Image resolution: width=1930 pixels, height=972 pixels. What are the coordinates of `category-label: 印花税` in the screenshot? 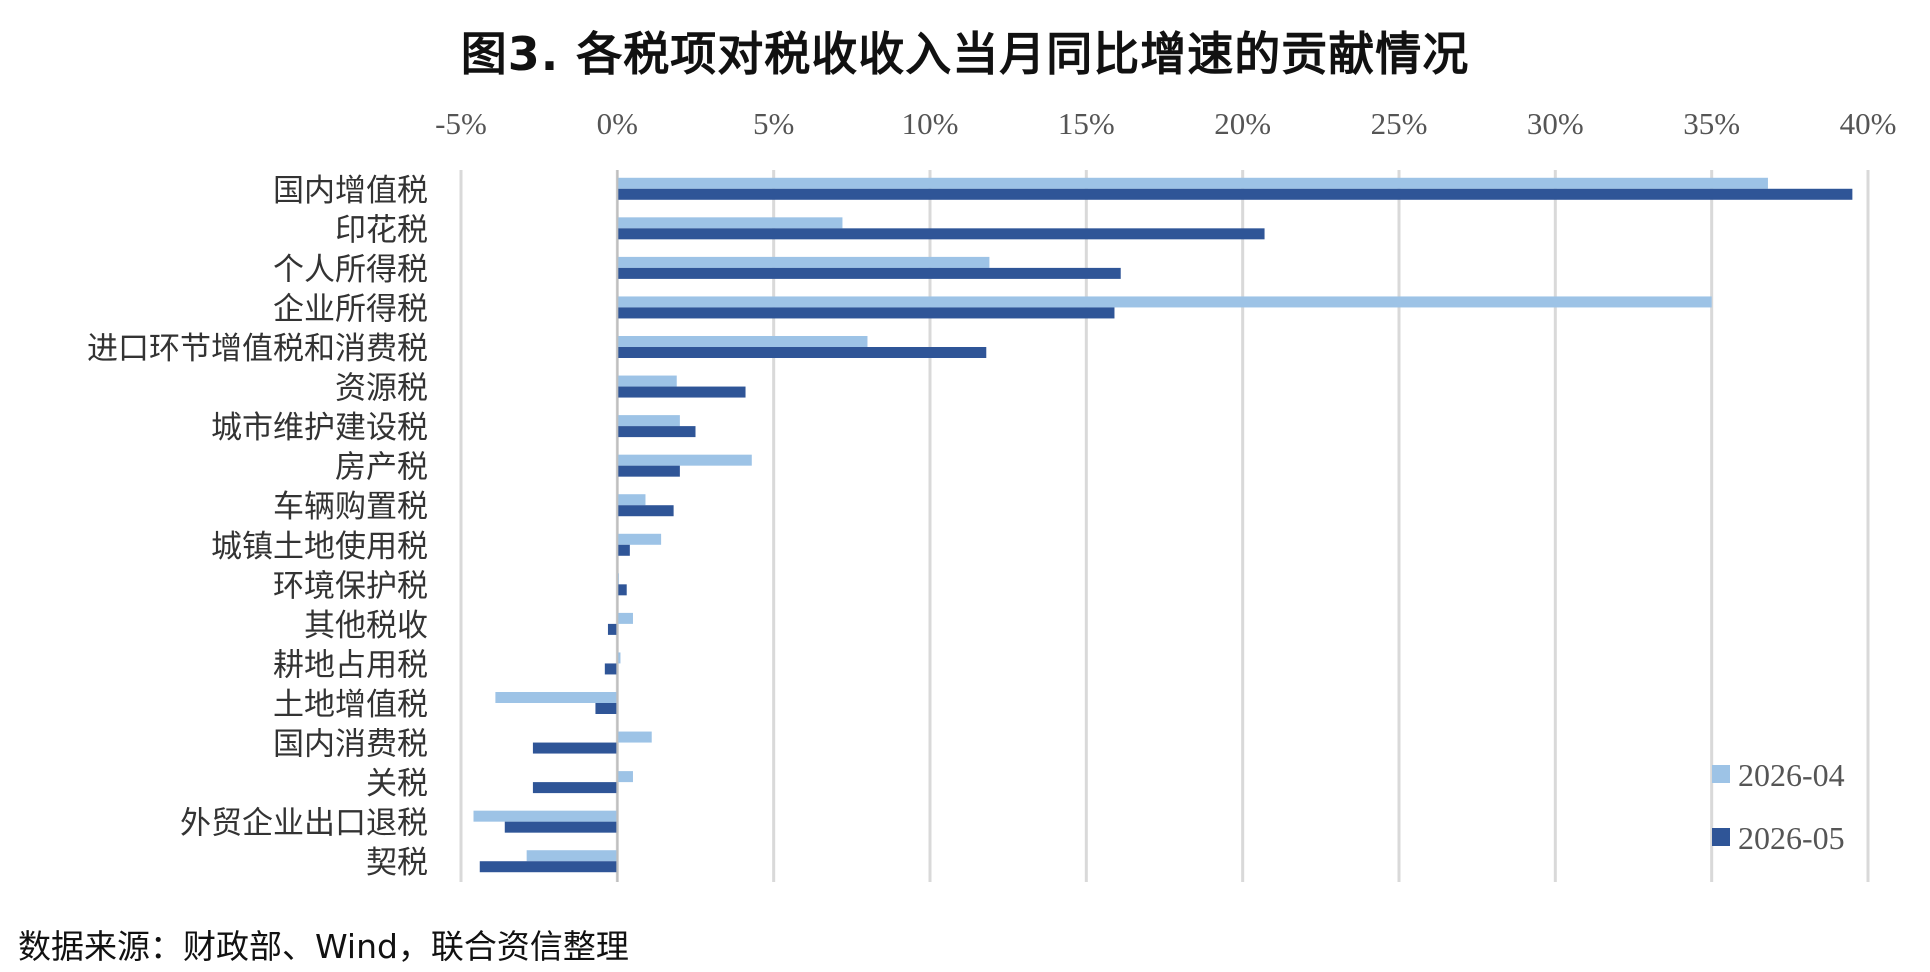 It's located at (381, 230).